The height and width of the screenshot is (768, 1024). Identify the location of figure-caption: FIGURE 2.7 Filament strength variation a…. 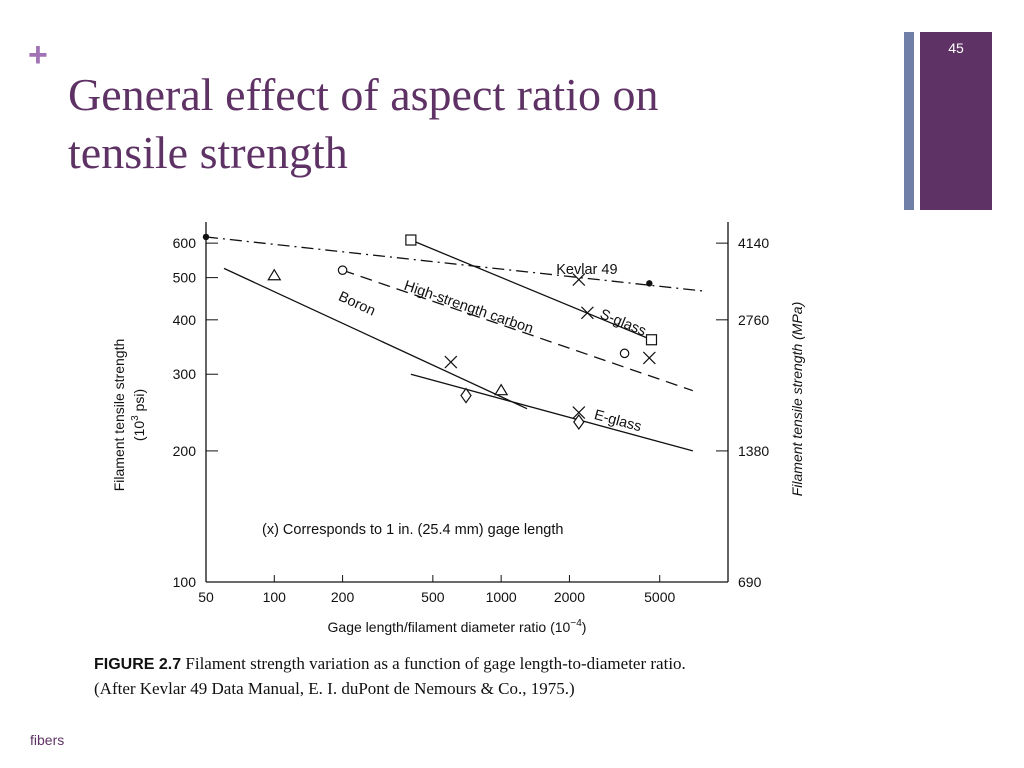
(454, 676).